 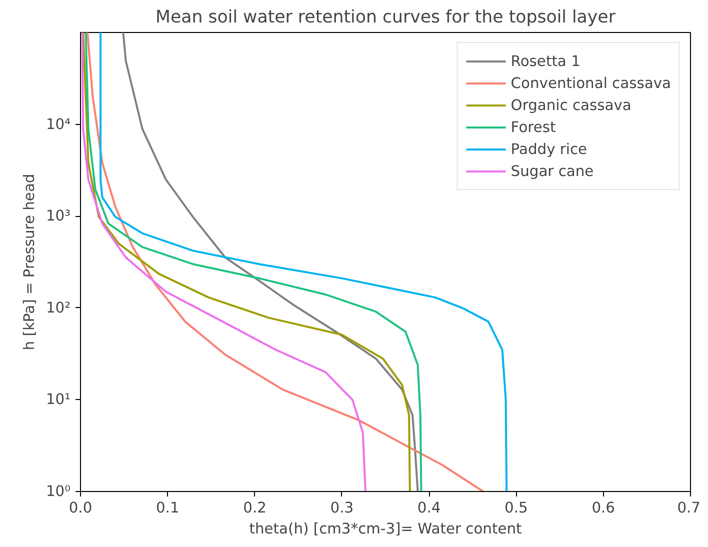 What do you see at coordinates (429, 508) in the screenshot?
I see `x-tick-label: 0.4` at bounding box center [429, 508].